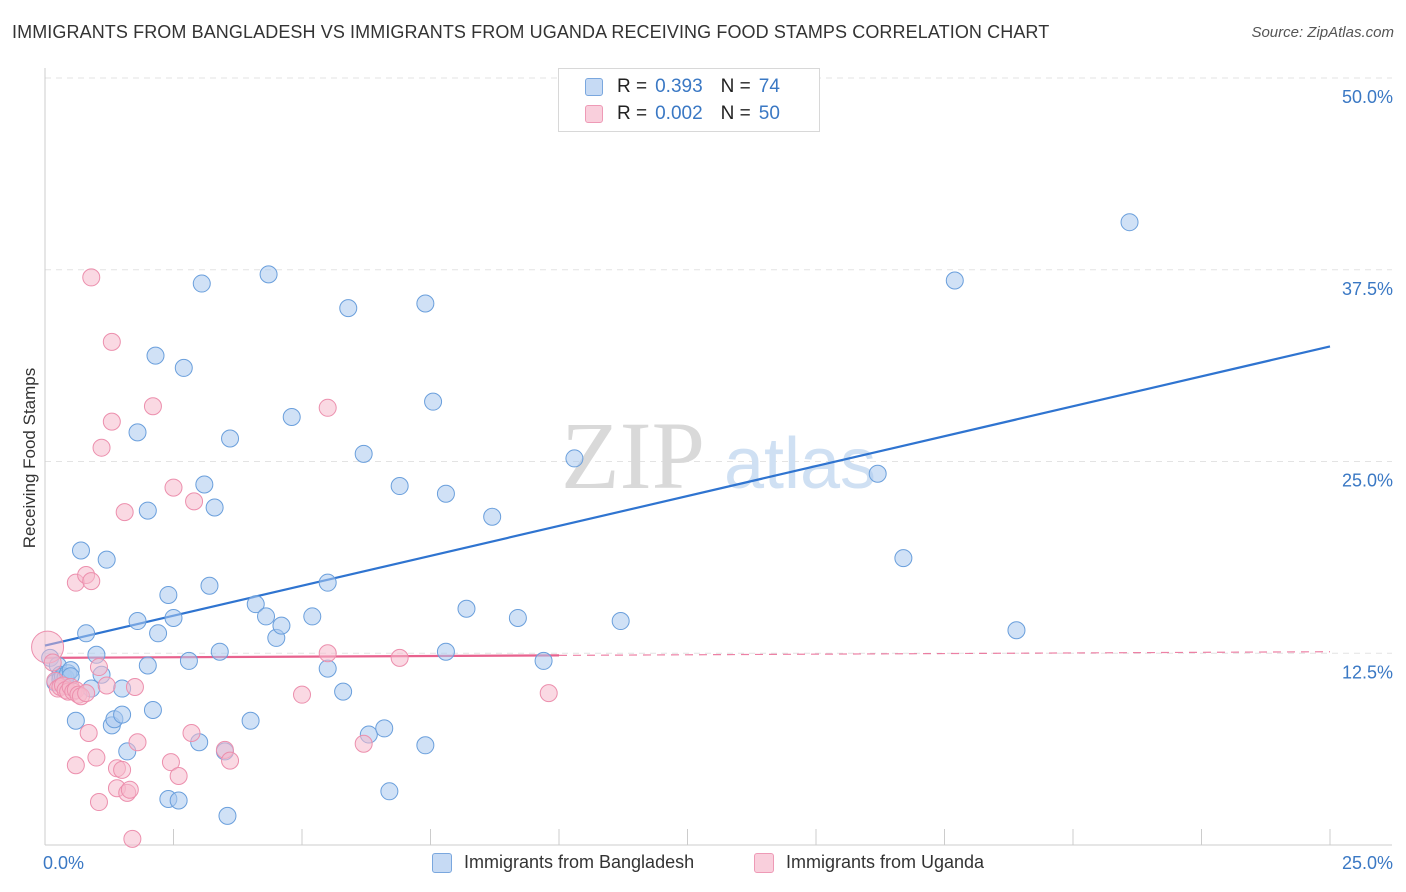  I want to click on legend-item-uganda: Immigrants from Uganda, so click(869, 862).